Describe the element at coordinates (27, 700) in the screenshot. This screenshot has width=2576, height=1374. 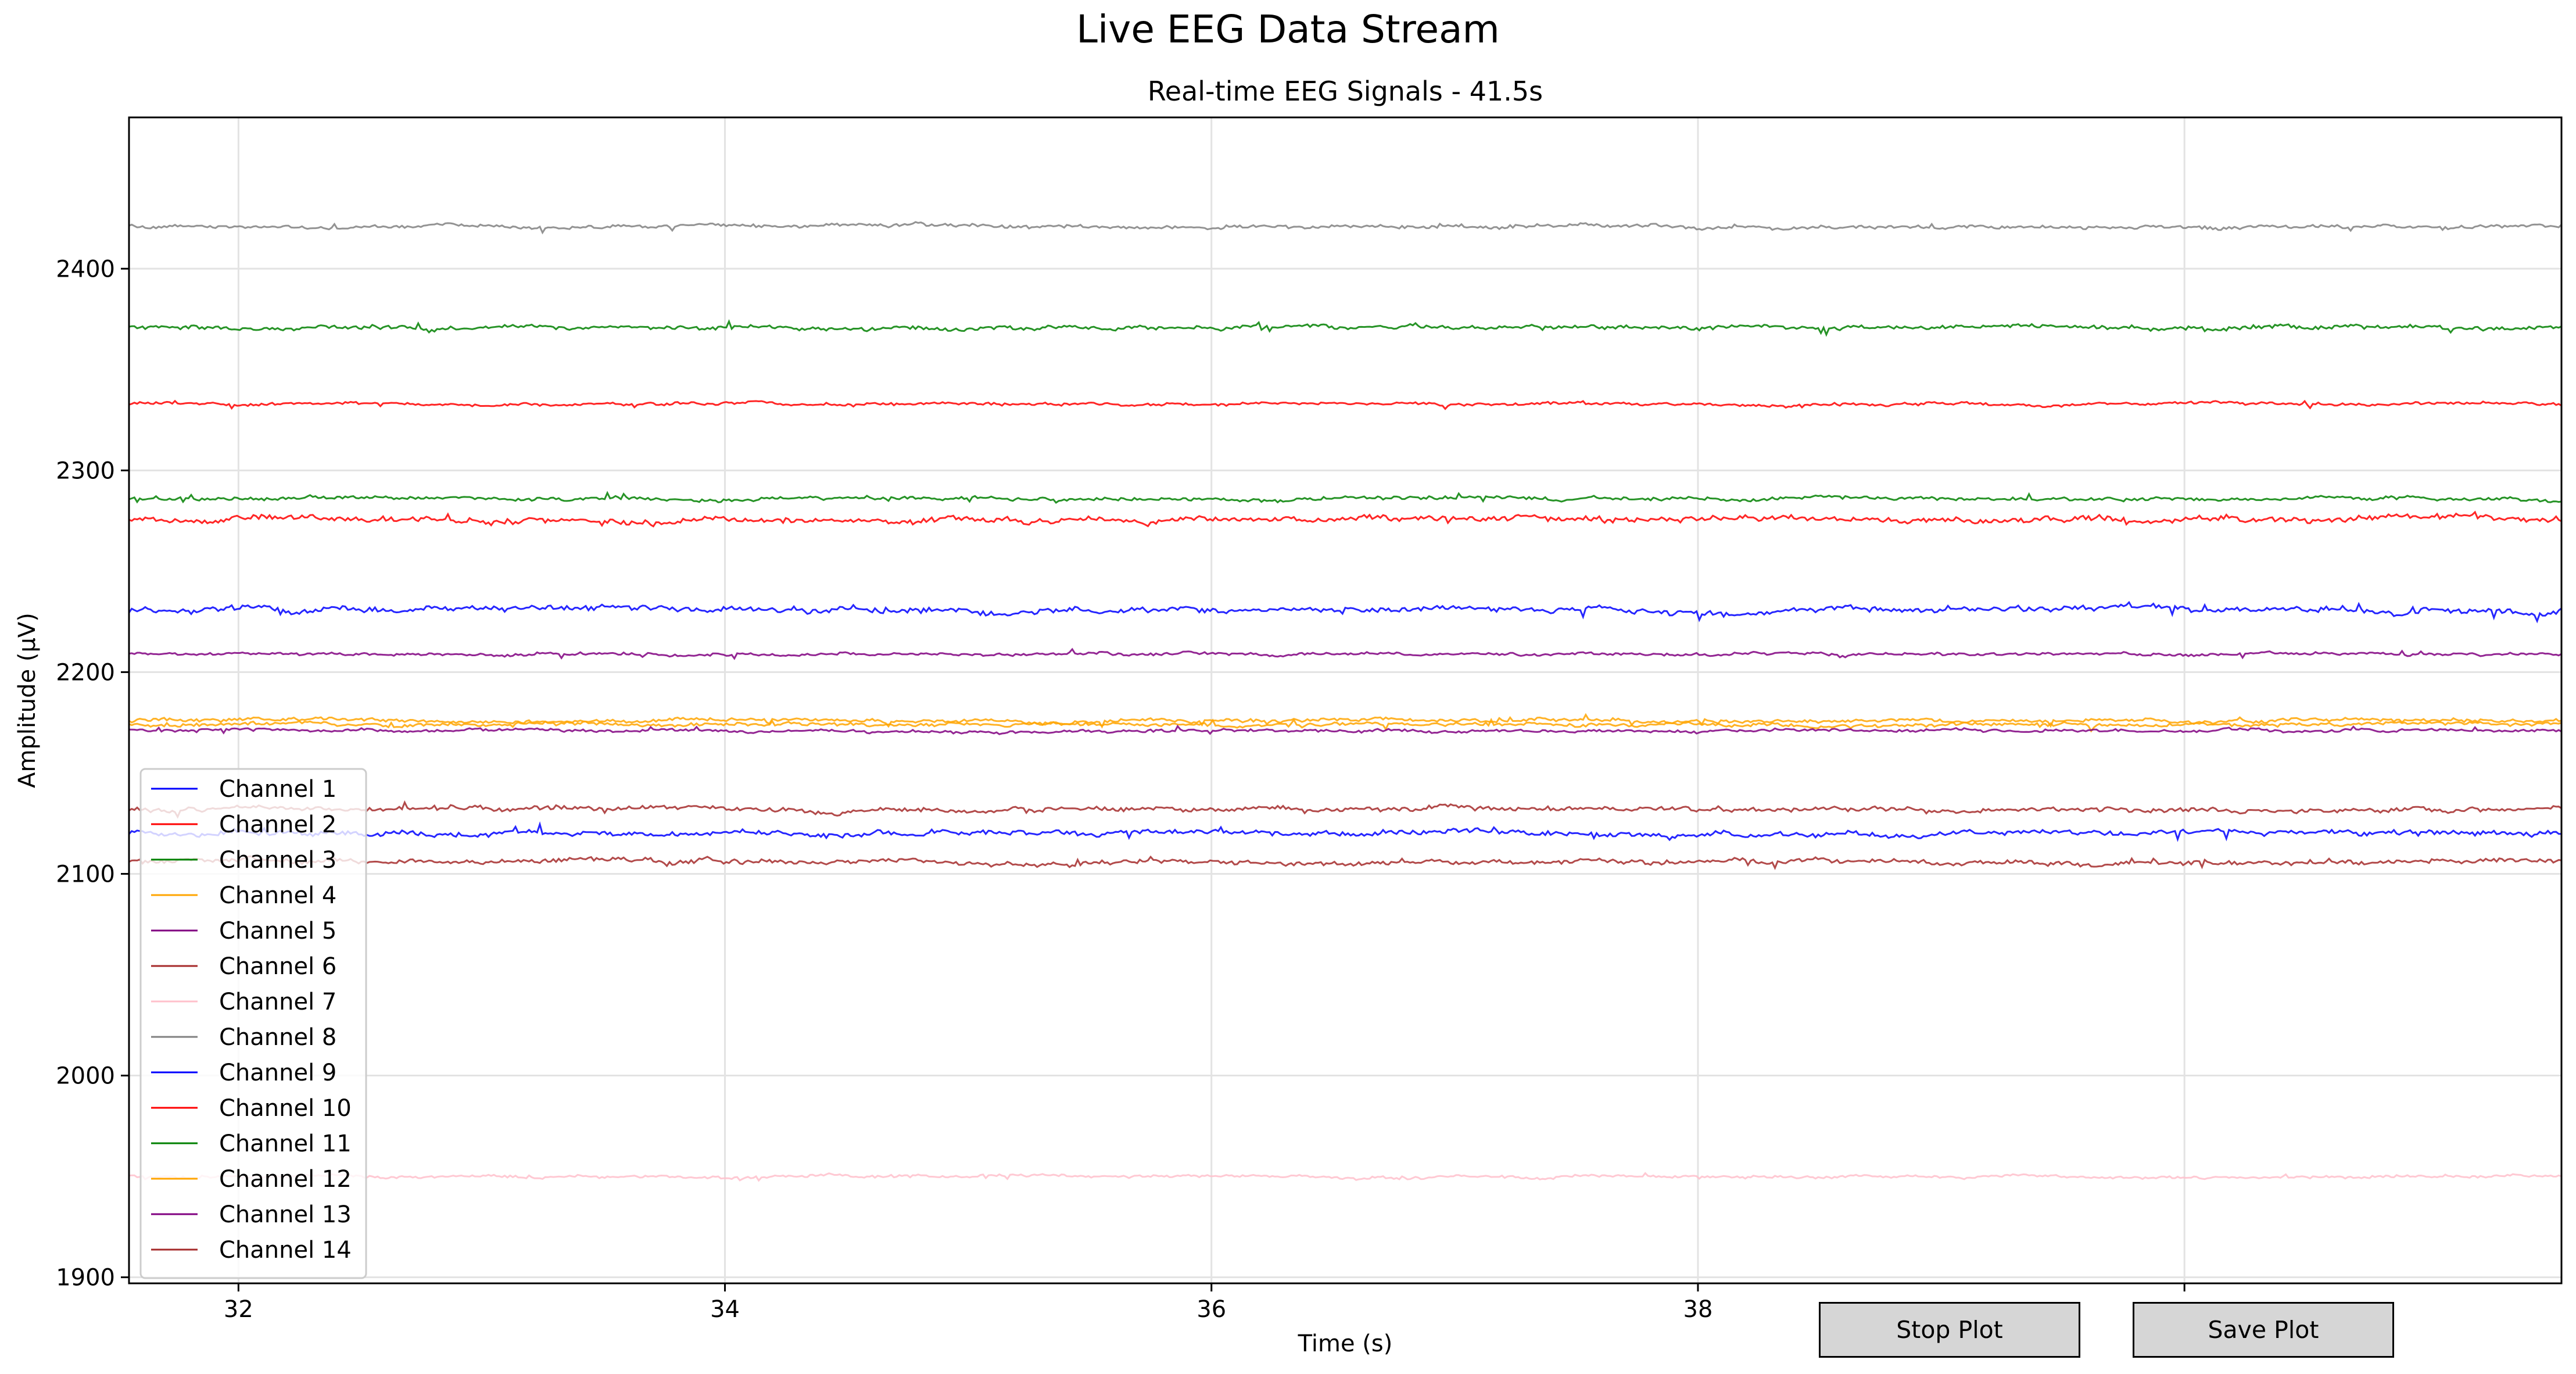
I see `y-axis-label: Amplitude (µV)` at that location.